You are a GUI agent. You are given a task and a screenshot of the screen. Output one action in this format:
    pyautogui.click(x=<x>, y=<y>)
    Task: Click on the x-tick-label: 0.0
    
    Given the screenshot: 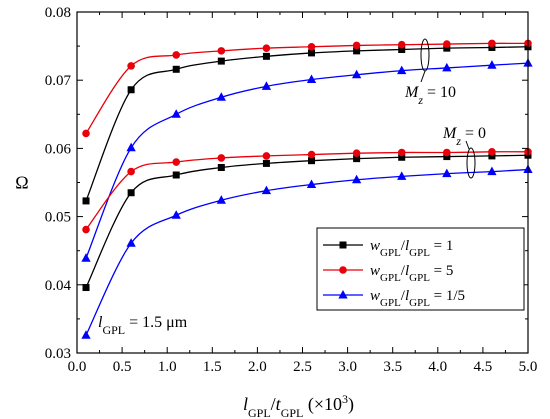 What is the action you would take?
    pyautogui.click(x=77, y=367)
    